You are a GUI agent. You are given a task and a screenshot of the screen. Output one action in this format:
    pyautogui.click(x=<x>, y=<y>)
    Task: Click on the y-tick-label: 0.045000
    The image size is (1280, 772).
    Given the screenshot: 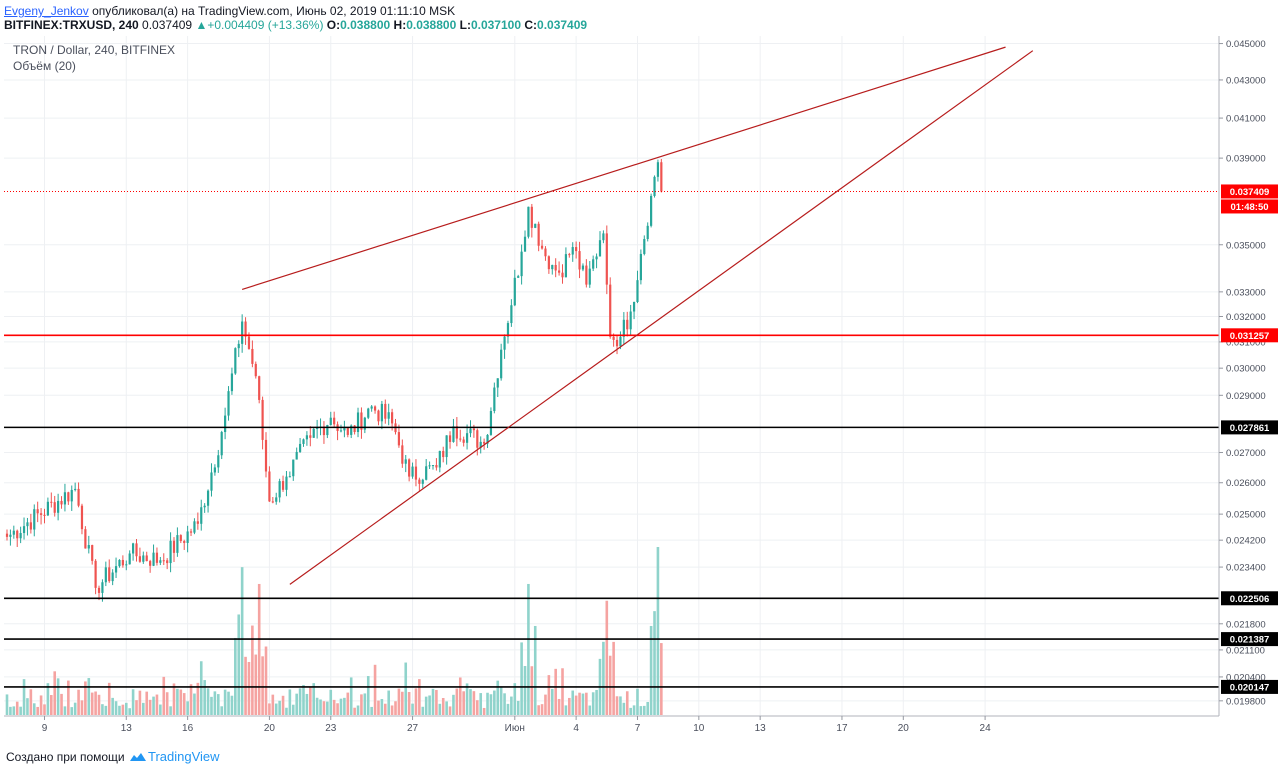 What is the action you would take?
    pyautogui.click(x=1246, y=44)
    